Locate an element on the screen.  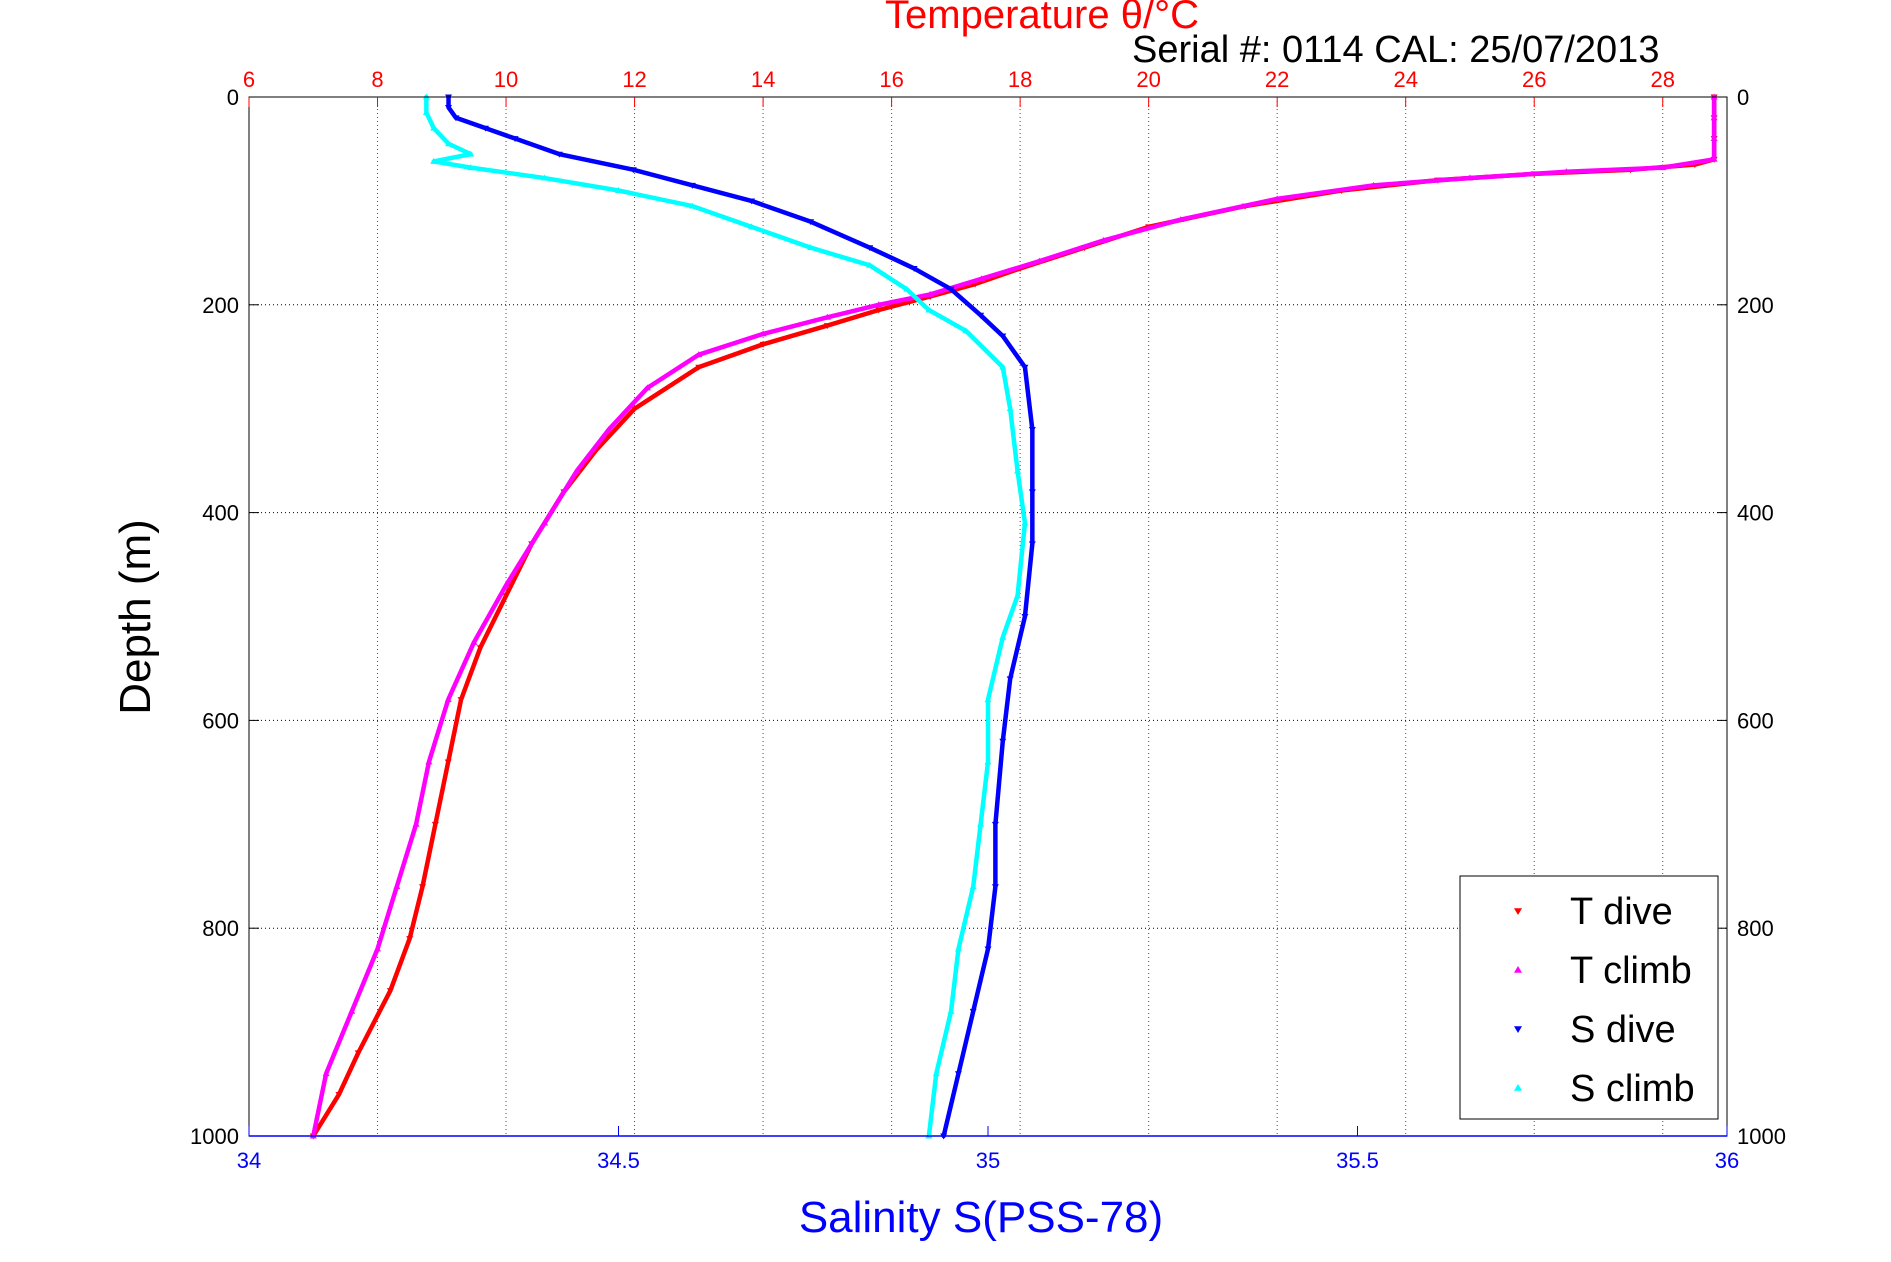
top-tick-label: 14 is located at coordinates (763, 79).